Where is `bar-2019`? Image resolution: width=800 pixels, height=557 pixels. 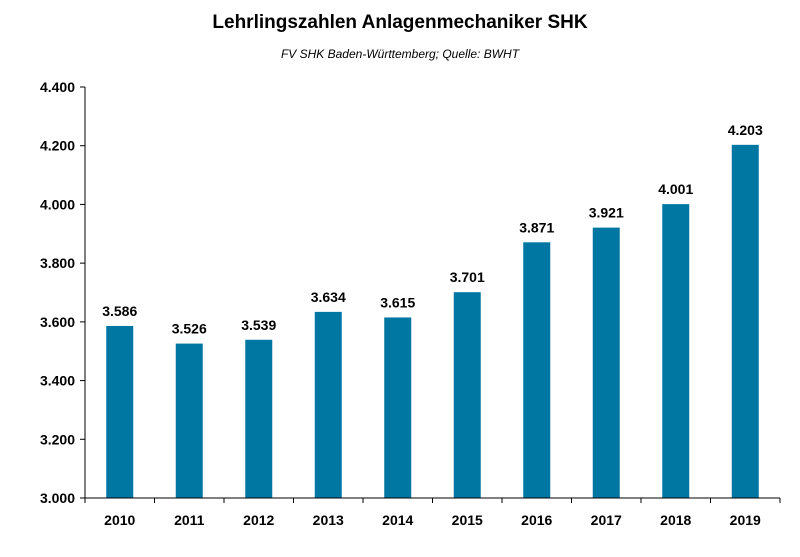 bar-2019 is located at coordinates (745, 321).